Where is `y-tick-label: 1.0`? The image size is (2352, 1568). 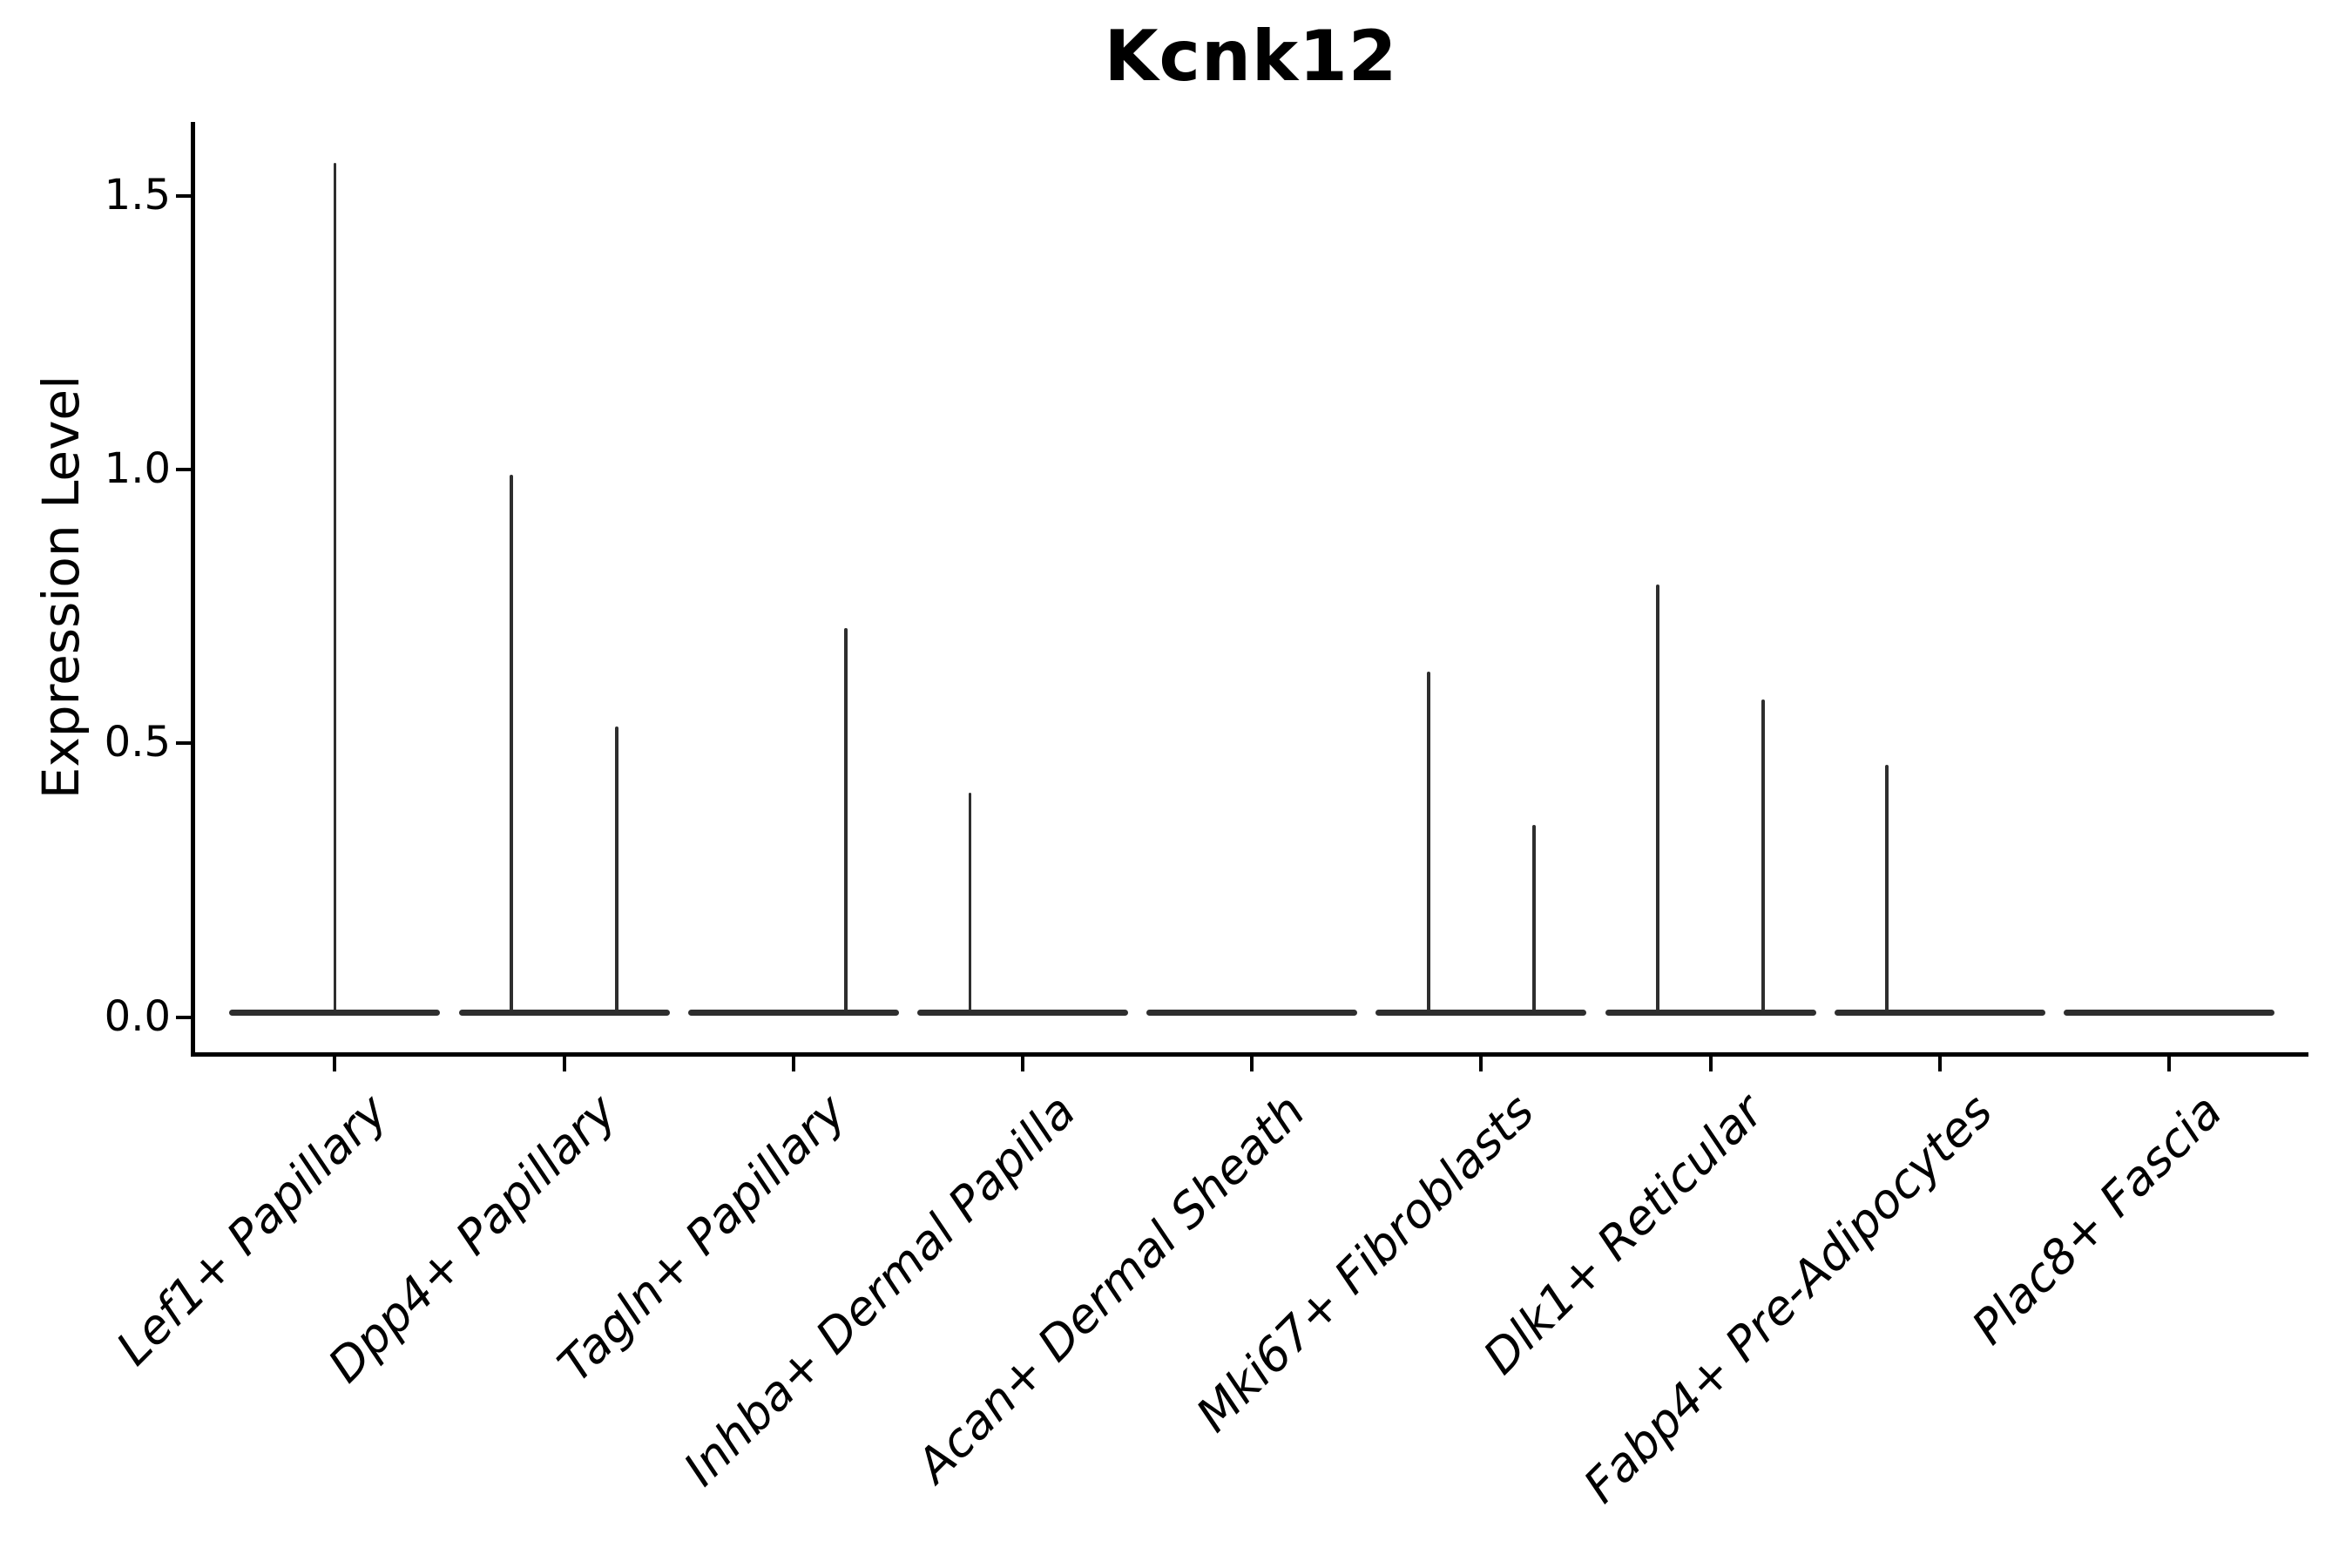
y-tick-label: 1.0 is located at coordinates (137, 468).